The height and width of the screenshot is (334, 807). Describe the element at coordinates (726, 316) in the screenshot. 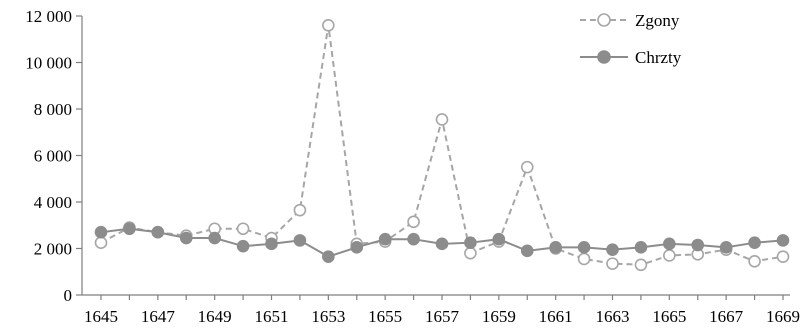

I see `x-tick-label: 1667` at that location.